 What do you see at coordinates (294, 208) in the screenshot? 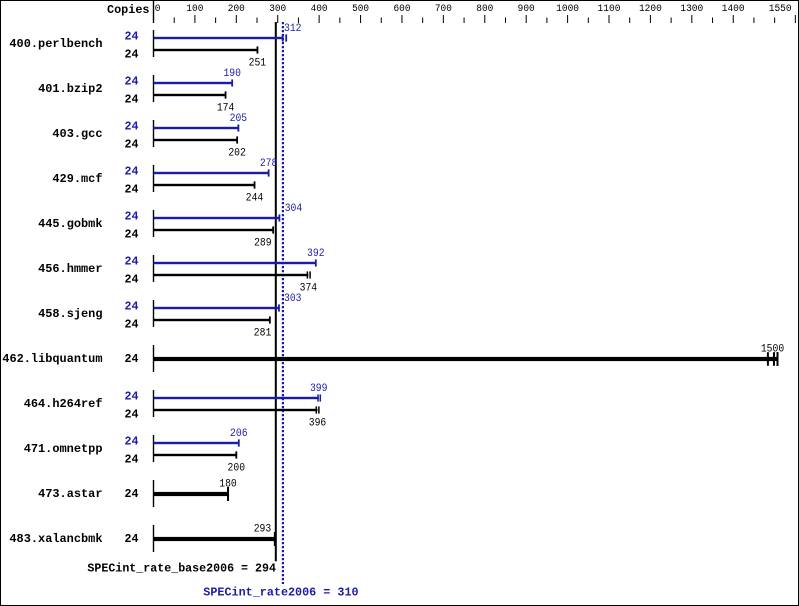
I see `svg-text: 304` at bounding box center [294, 208].